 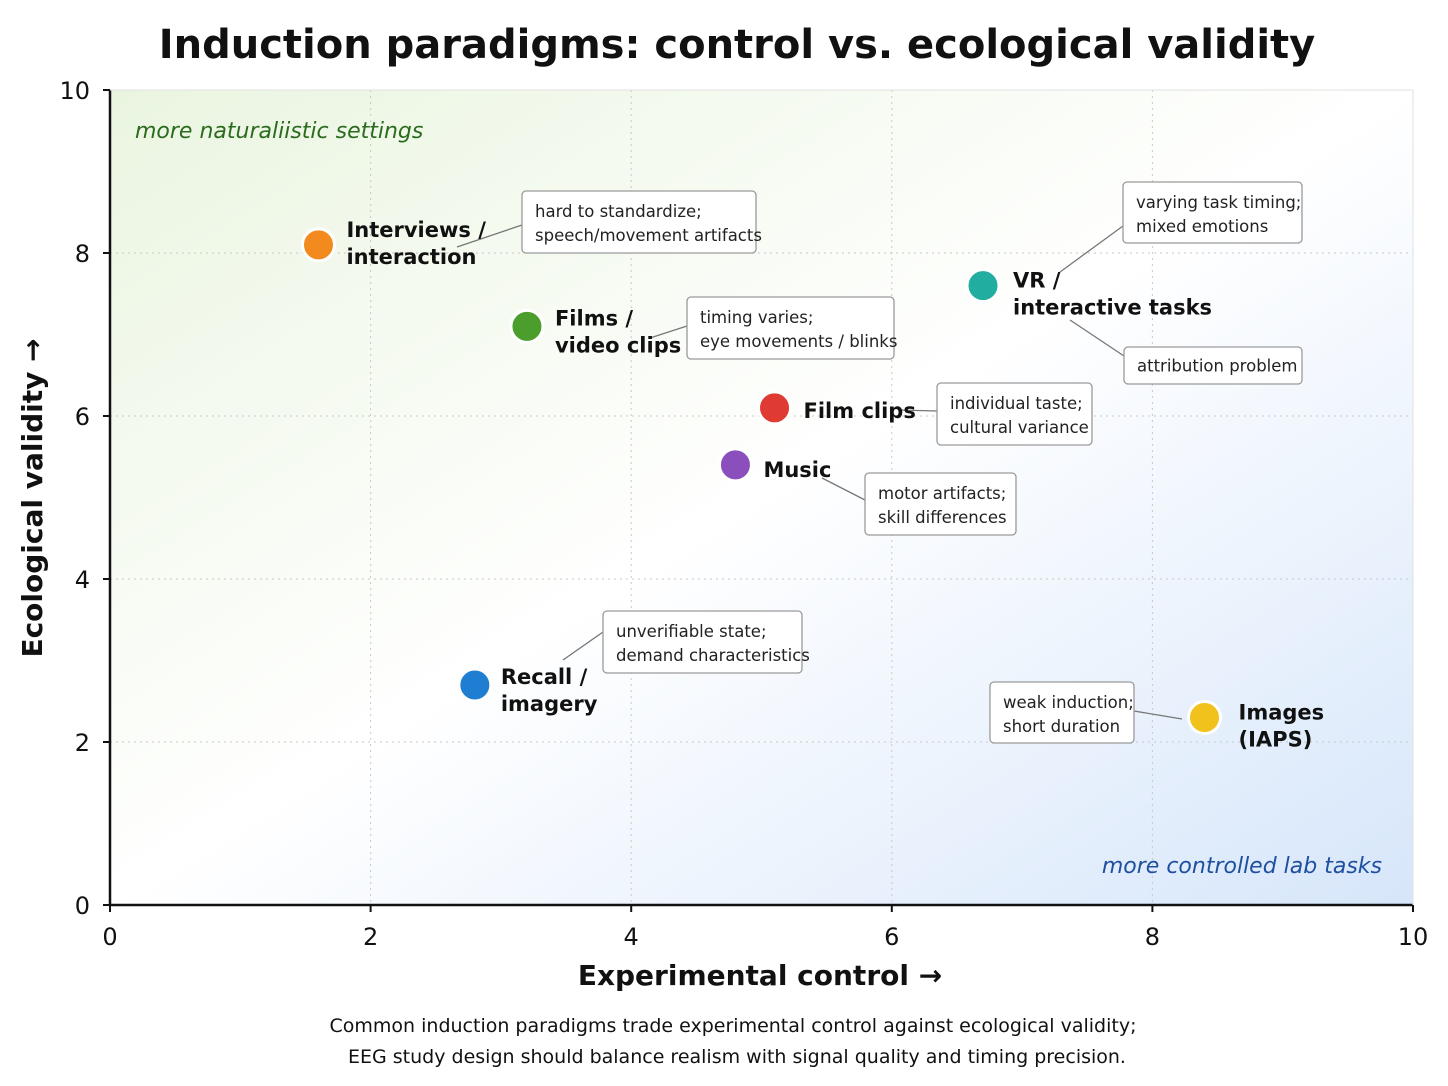 I want to click on annotation-text-2-2: eye movements / blinks, so click(x=798, y=341).